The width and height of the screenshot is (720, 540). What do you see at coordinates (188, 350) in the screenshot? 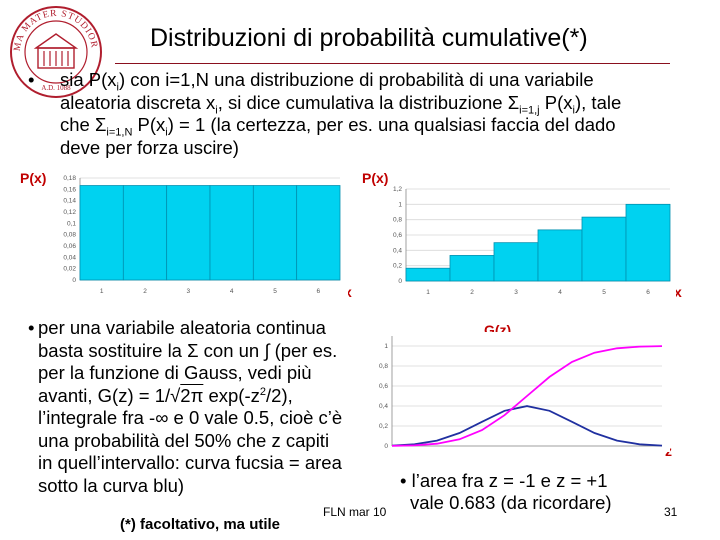
I see `bullet2-line2: basta sostituire la Σ con un ∫ (per es.` at bounding box center [188, 350].